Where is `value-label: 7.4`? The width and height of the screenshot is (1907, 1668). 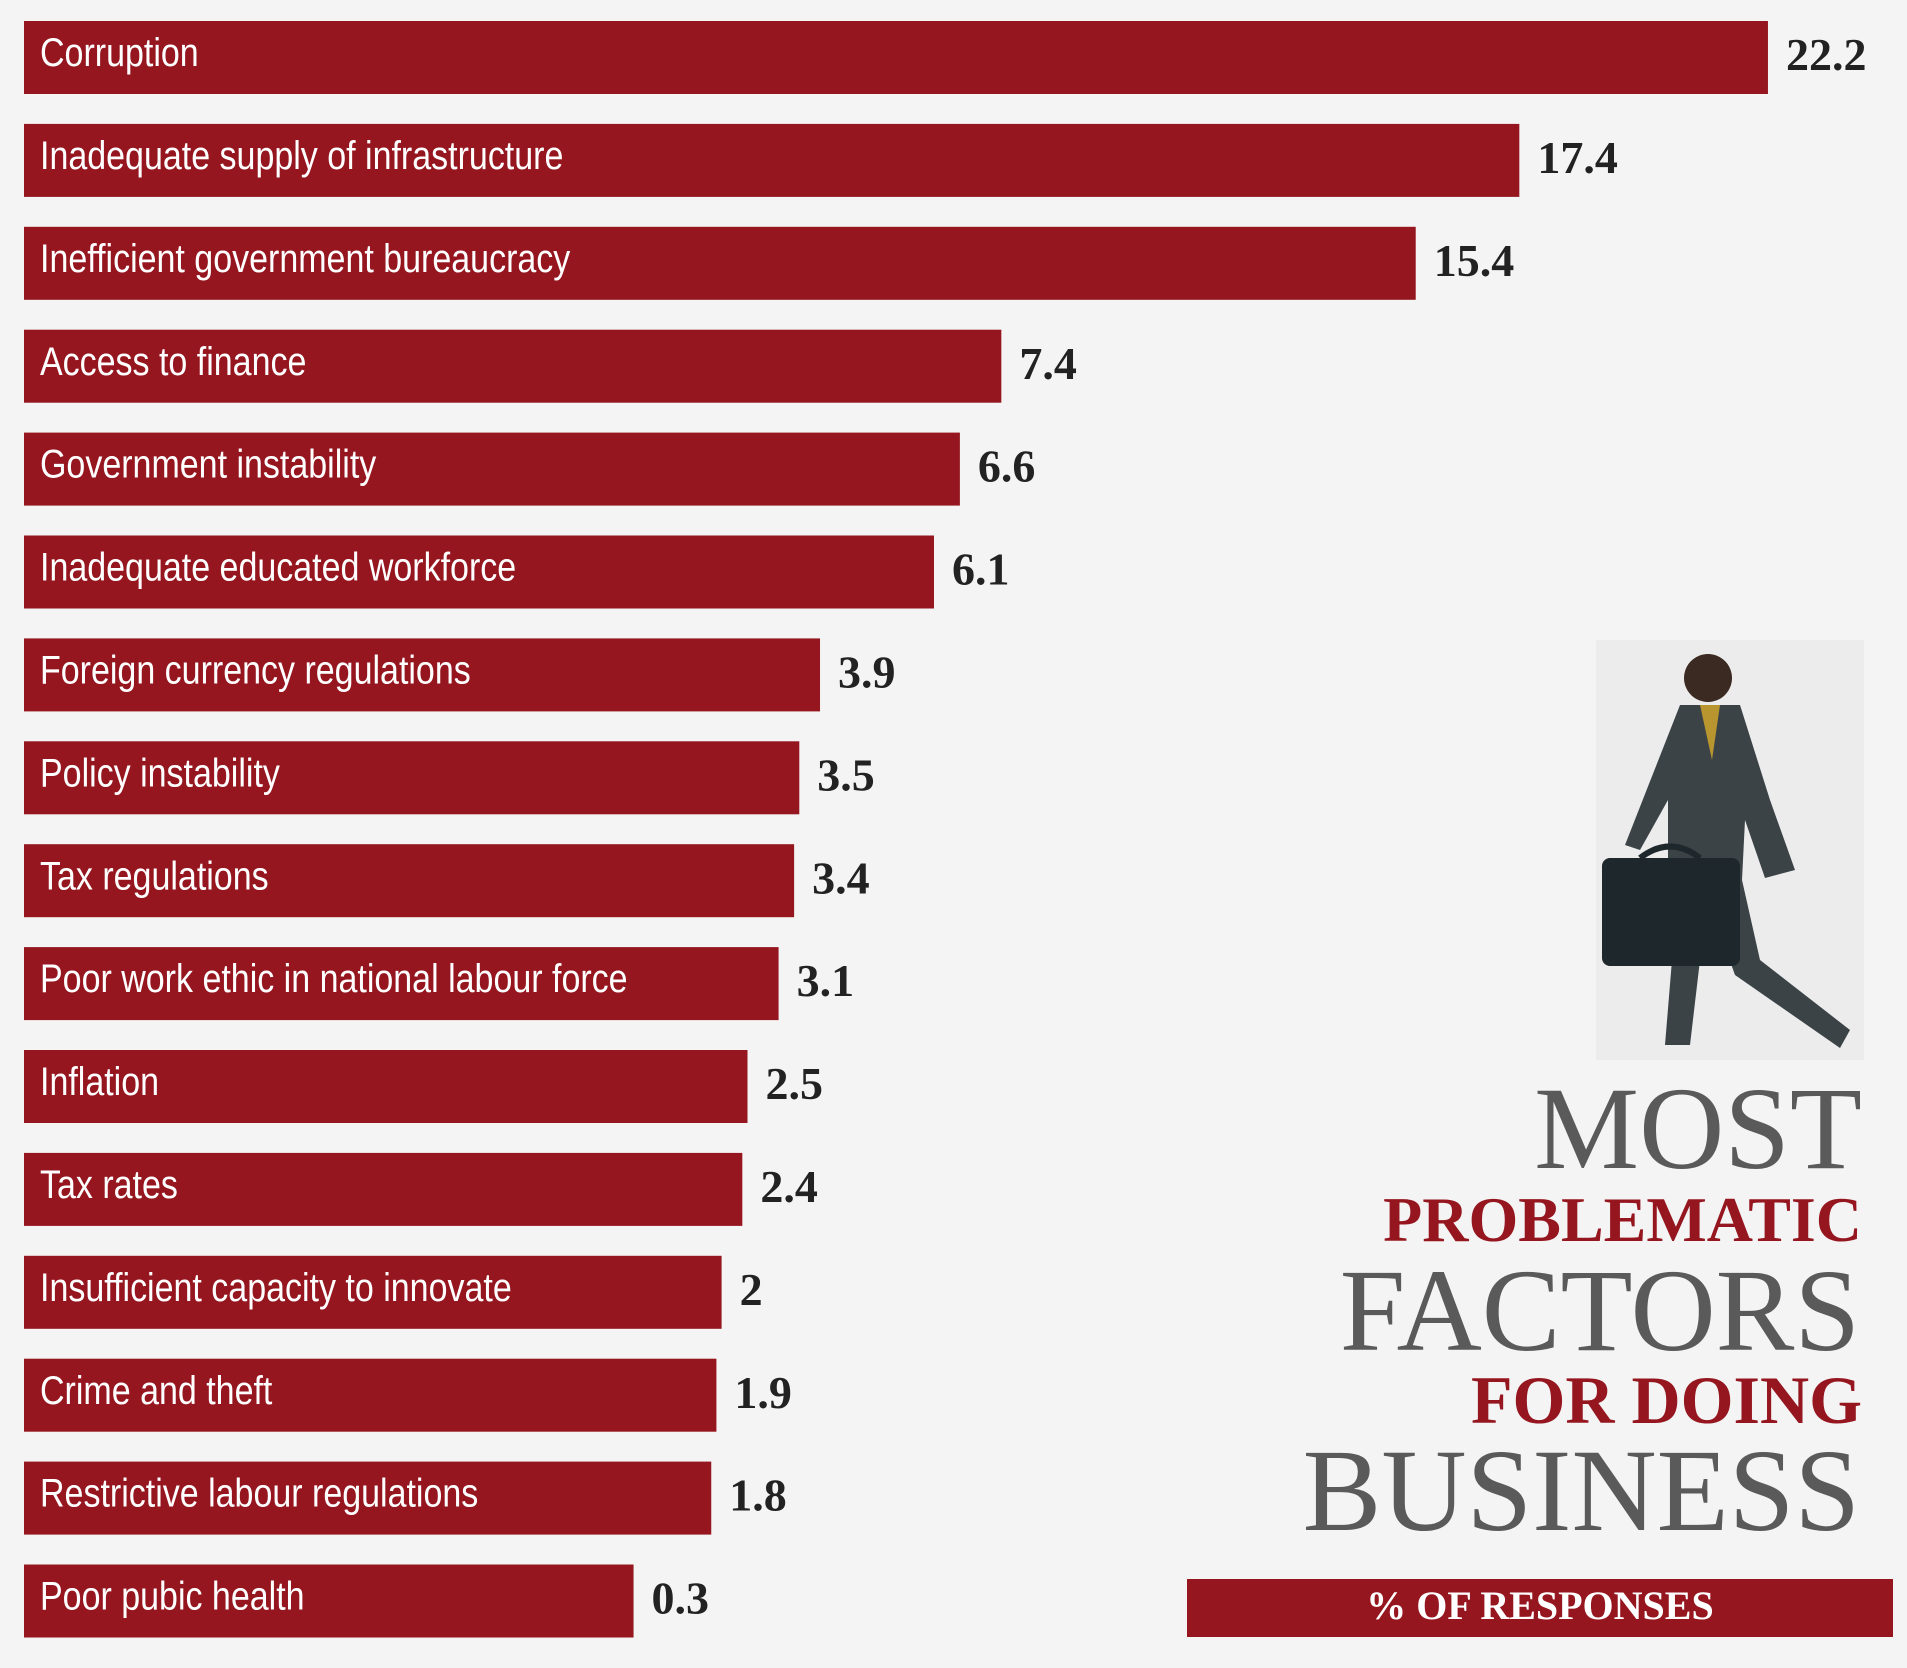 value-label: 7.4 is located at coordinates (1048, 363).